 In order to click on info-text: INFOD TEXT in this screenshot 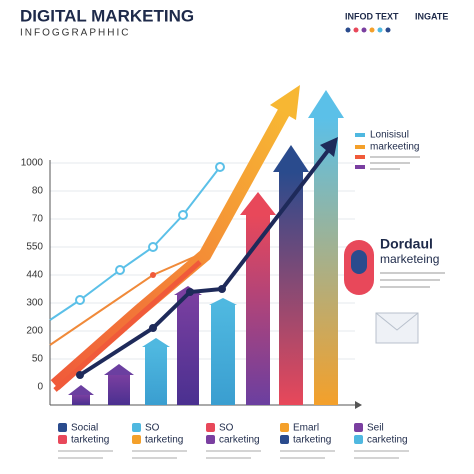, I will do `click(372, 16)`.